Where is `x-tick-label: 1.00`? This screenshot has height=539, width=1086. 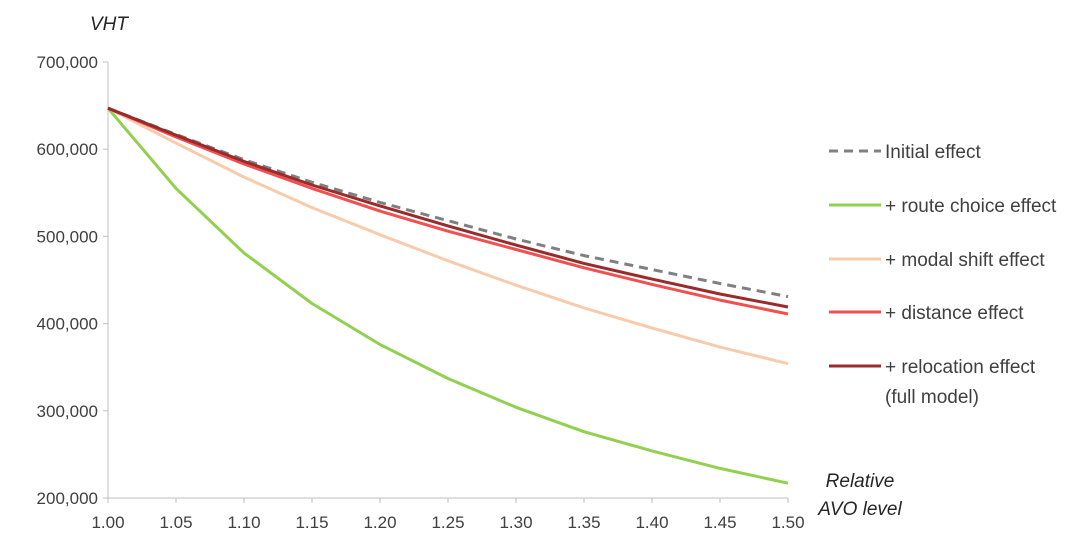 x-tick-label: 1.00 is located at coordinates (107, 522).